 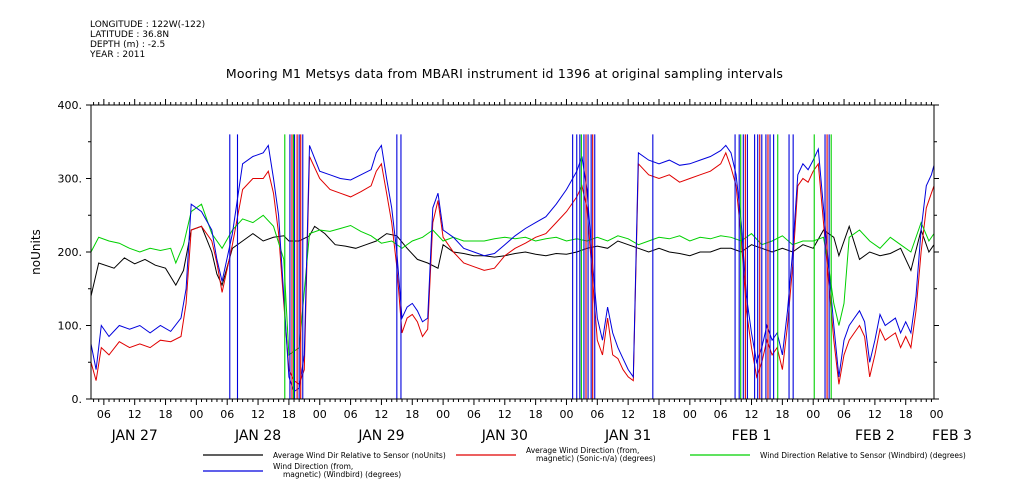 I want to click on x-day-label-1: JAN 28, so click(x=257, y=436).